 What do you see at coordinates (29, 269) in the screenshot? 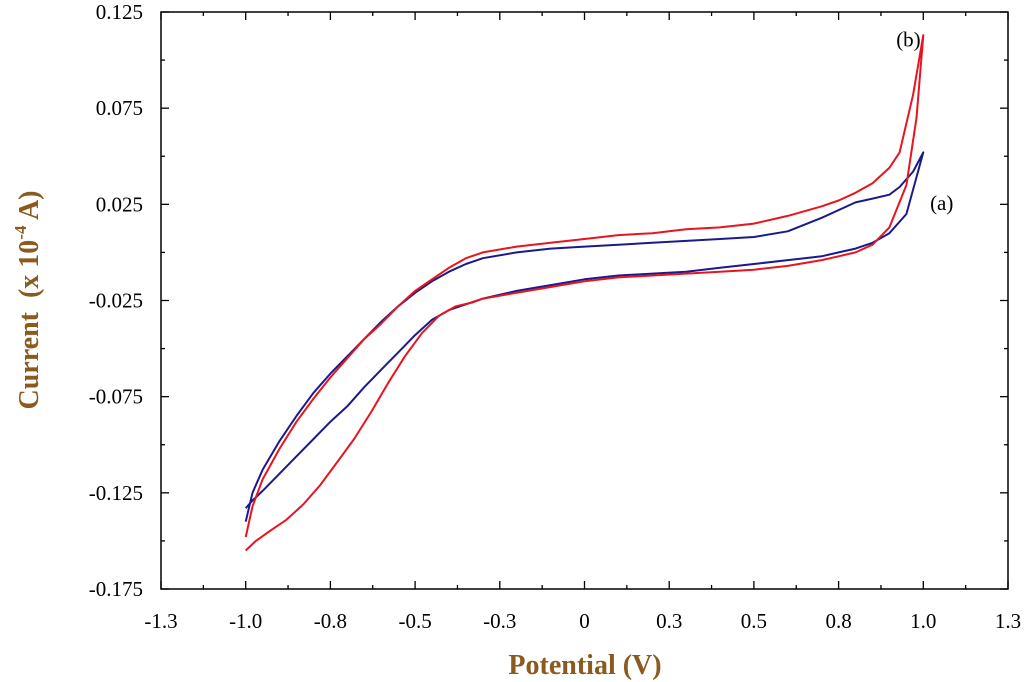
I see `y-axis-title-unit-prefix: (x 10` at bounding box center [29, 269].